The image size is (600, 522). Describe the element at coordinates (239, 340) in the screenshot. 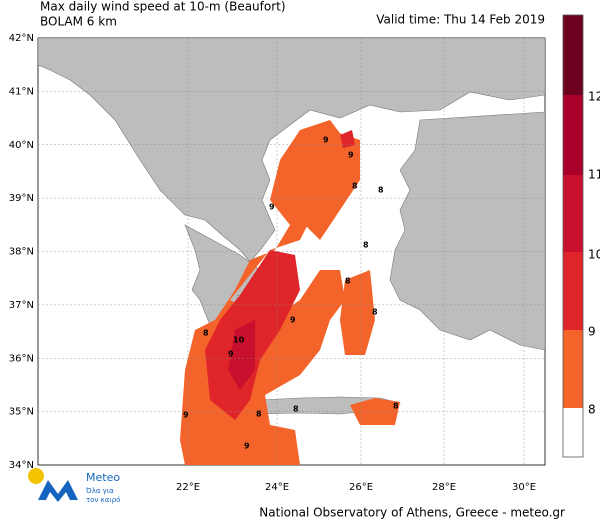

I see `contour-label: 10` at that location.